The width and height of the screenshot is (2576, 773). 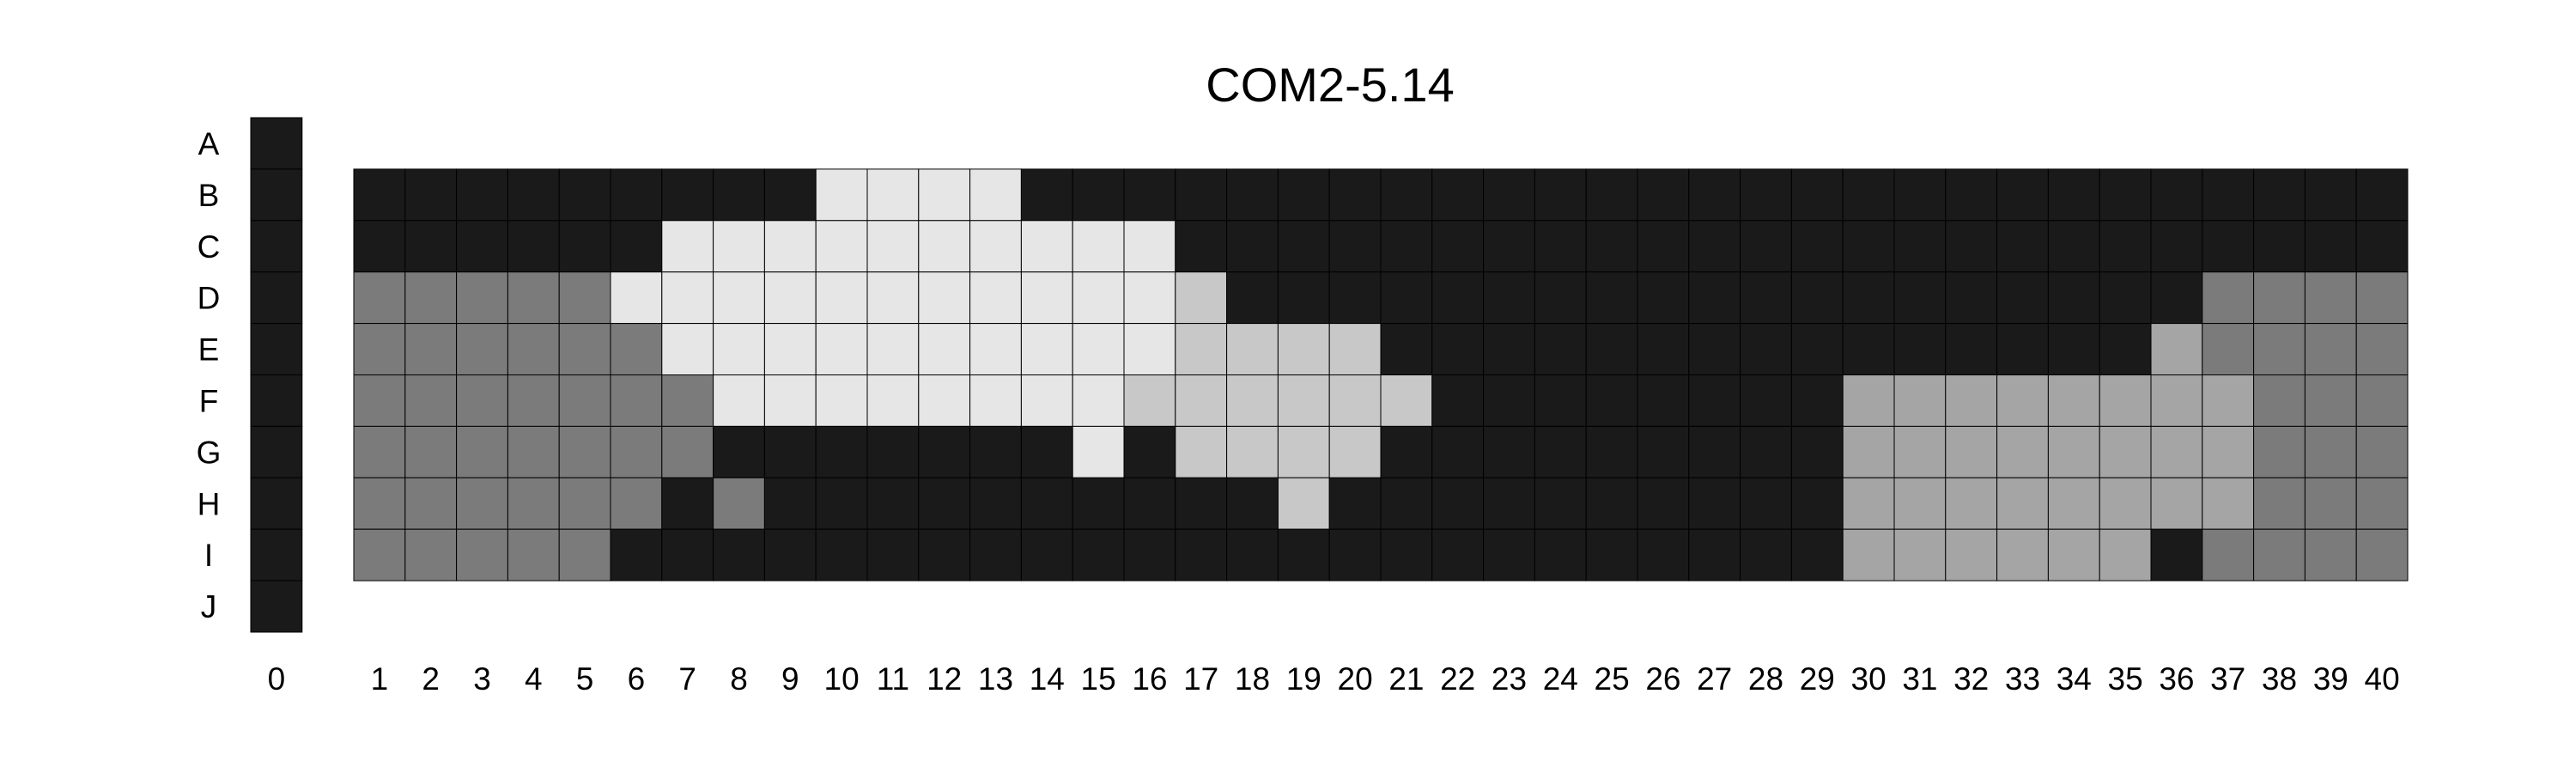 What do you see at coordinates (1252, 679) in the screenshot?
I see `column-label-18: 18` at bounding box center [1252, 679].